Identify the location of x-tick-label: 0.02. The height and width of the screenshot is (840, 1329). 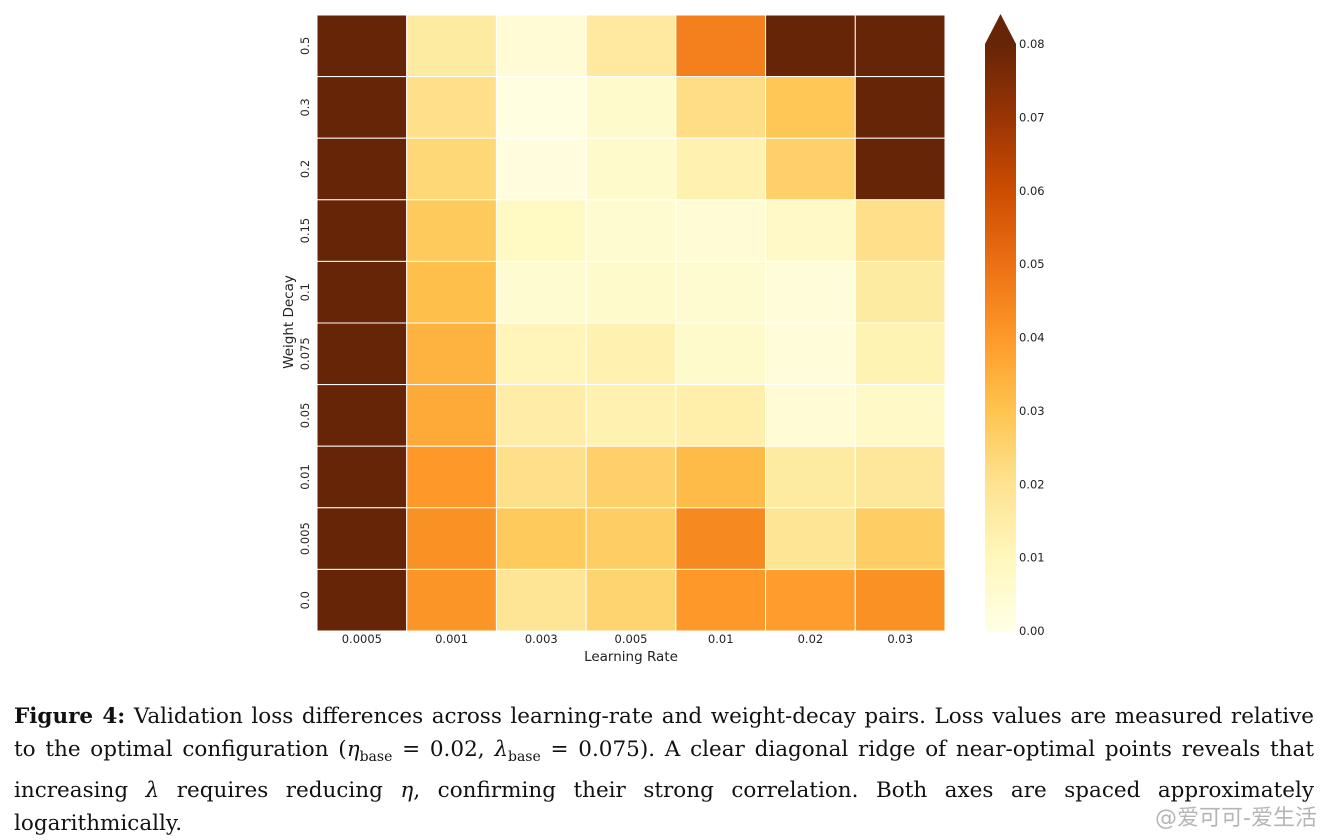
(811, 639).